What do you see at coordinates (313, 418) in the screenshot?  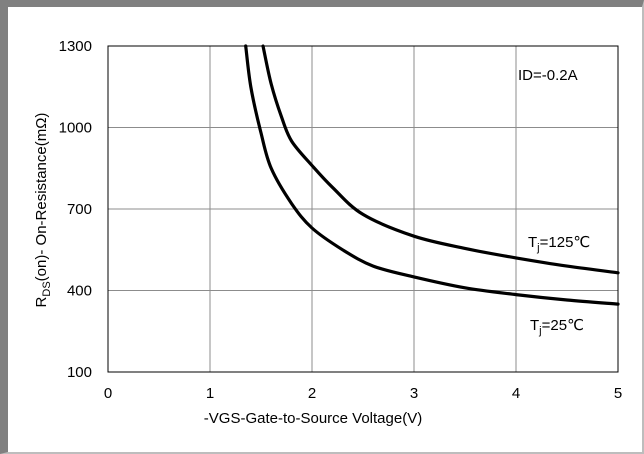 I see `x-axis-label: -VGS-Gate-to-Source Voltage(V)` at bounding box center [313, 418].